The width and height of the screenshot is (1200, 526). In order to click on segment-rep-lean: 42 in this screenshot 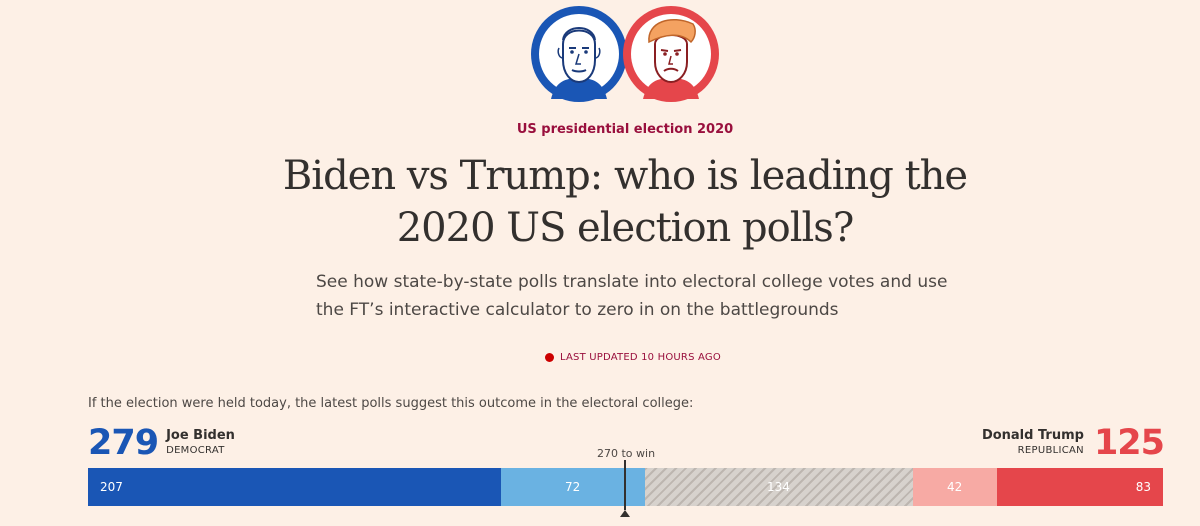, I will do `click(955, 487)`.